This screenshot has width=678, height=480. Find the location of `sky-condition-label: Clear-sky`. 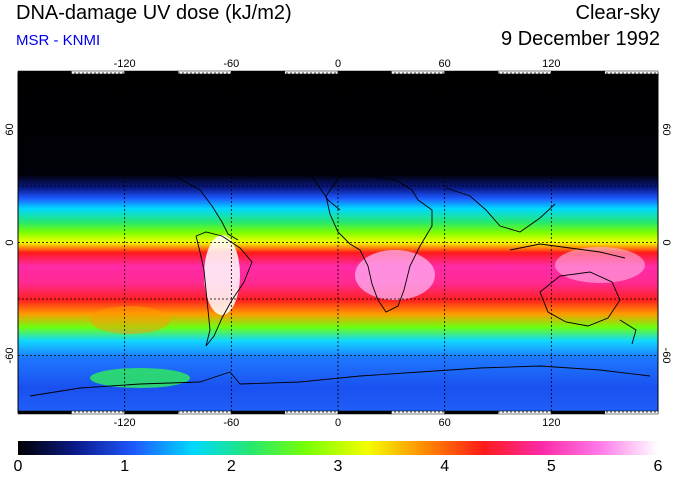

sky-condition-label: Clear-sky is located at coordinates (617, 13).